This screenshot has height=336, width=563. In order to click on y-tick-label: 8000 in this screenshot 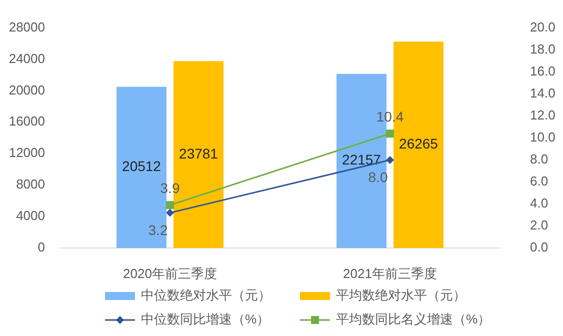, I will do `click(30, 184)`.